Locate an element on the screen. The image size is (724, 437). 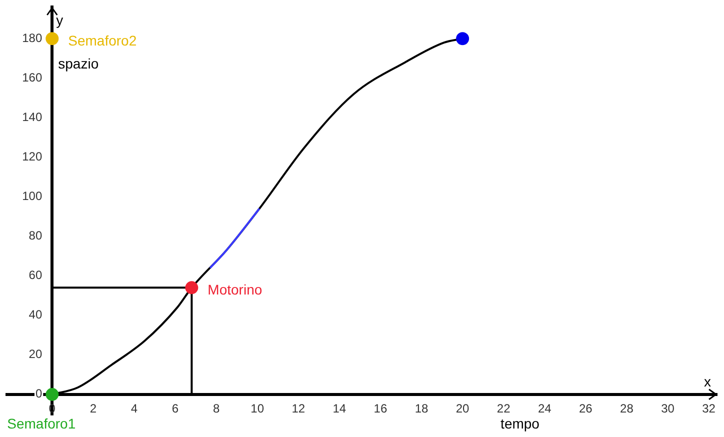
y-tick-label: 80 is located at coordinates (35, 235).